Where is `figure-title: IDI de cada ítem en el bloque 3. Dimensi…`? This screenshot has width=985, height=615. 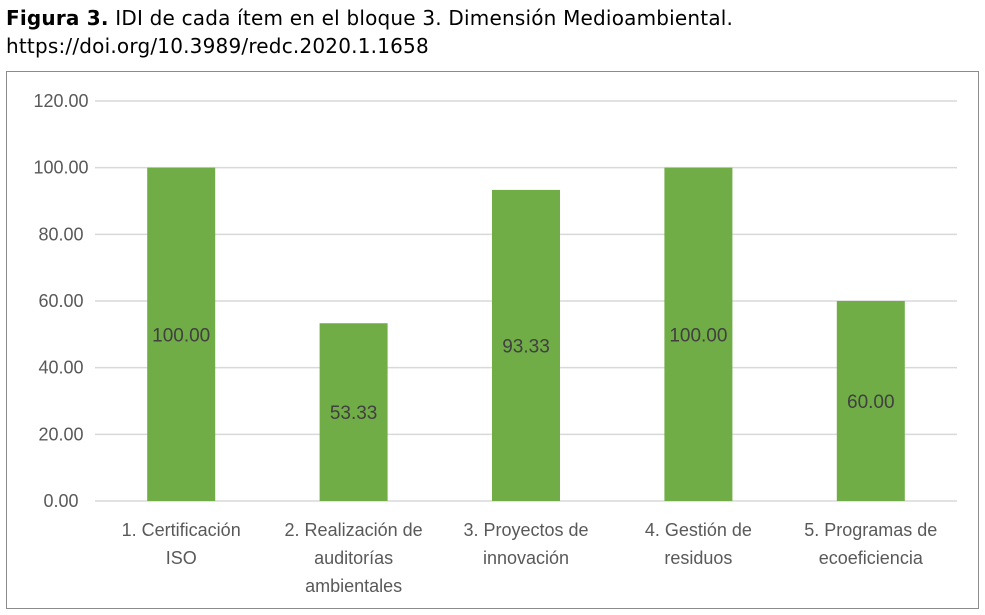
figure-title: IDI de cada ítem en el bloque 3. Dimensi… is located at coordinates (421, 18).